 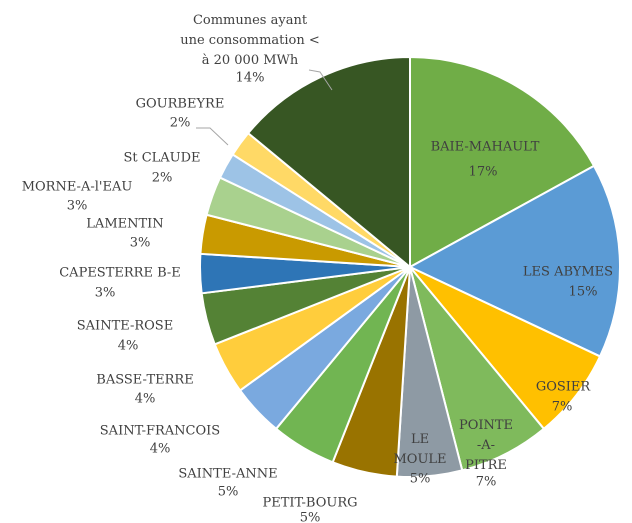 What do you see at coordinates (161, 158) in the screenshot?
I see `category-label: St CLAUDE` at bounding box center [161, 158].